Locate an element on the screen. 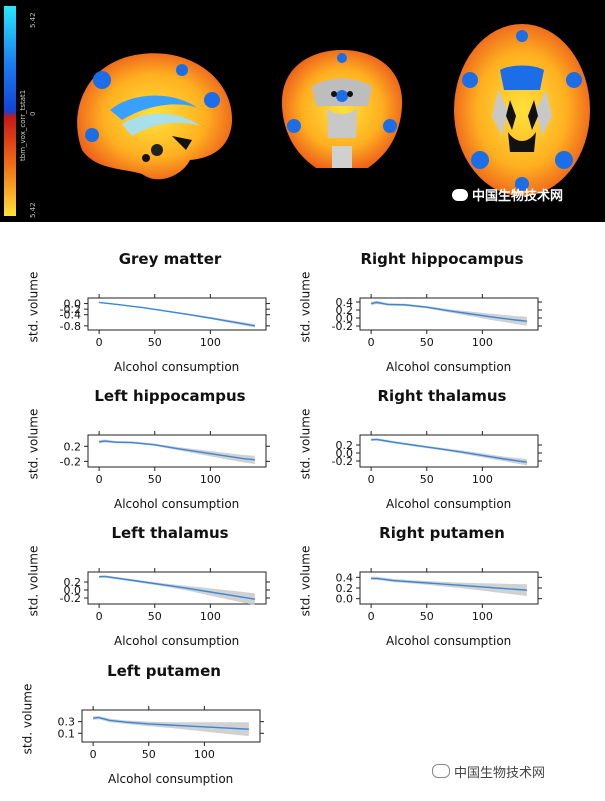 This screenshot has height=801, width=605. chart-title: Left hippocampus is located at coordinates (170, 396).